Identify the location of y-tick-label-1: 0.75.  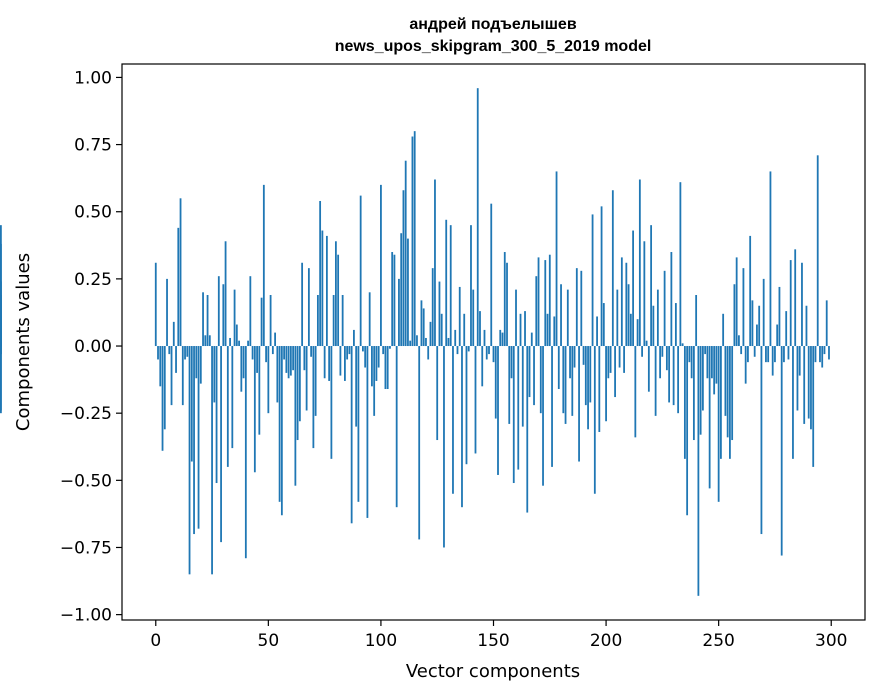
(93, 146).